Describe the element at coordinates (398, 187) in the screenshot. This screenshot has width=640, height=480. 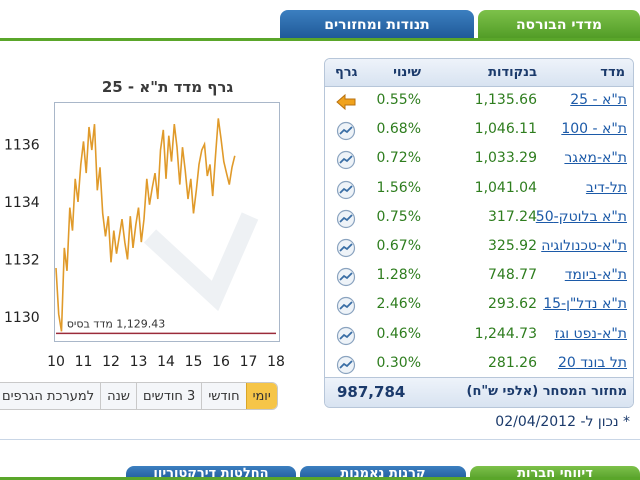
I see `index-change: 1.56%` at that location.